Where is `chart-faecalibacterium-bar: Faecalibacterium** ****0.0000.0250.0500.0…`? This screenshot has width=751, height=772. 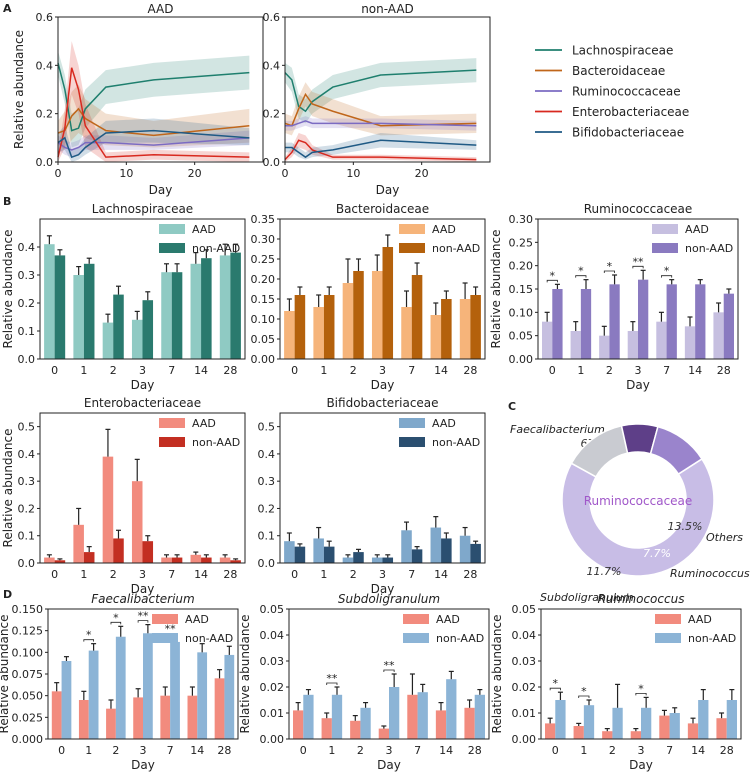 chart-faecalibacterium-bar: Faecalibacterium** ****0.0000.0250.0500.0… is located at coordinates (119, 682).